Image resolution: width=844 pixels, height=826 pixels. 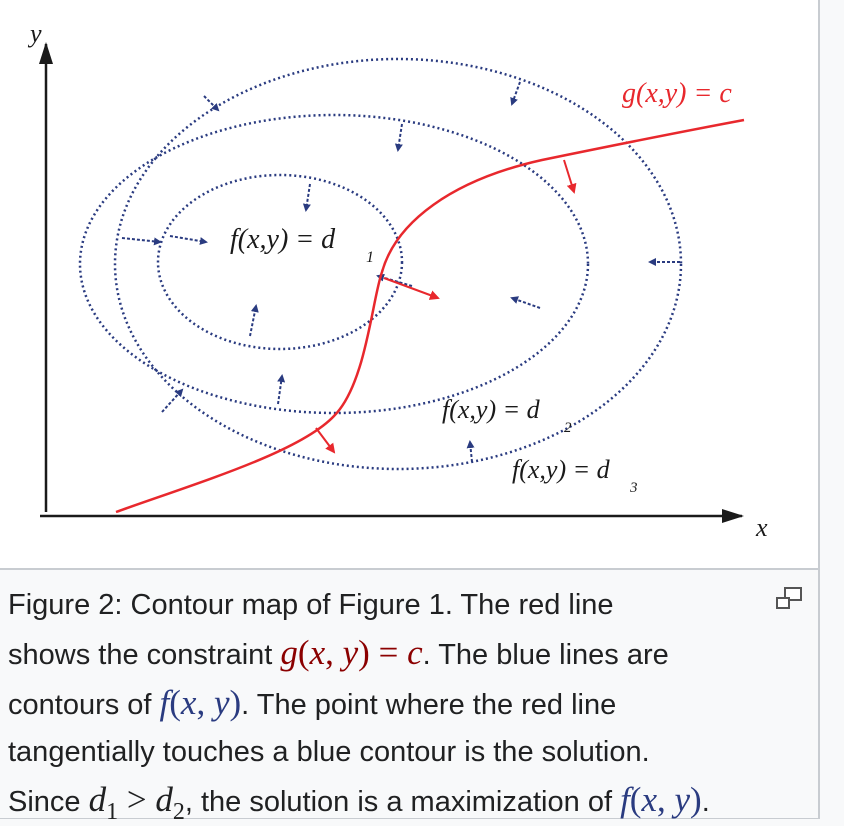 I want to click on contour-d1, so click(x=280, y=262).